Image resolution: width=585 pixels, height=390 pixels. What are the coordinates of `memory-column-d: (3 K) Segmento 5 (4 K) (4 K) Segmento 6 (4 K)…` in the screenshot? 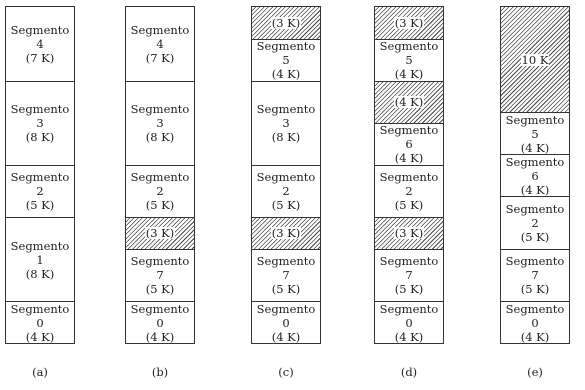 It's located at (409, 175).